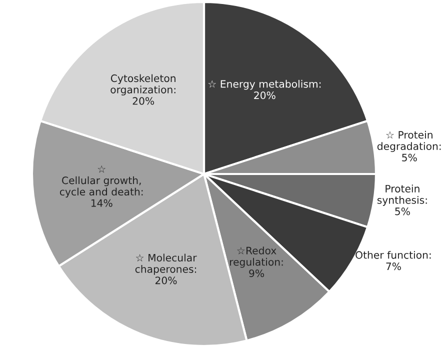 This screenshot has width=444, height=346. What do you see at coordinates (101, 186) in the screenshot?
I see `slice-label: ☆ Cellular growth, cycle and death: 14%` at bounding box center [101, 186].